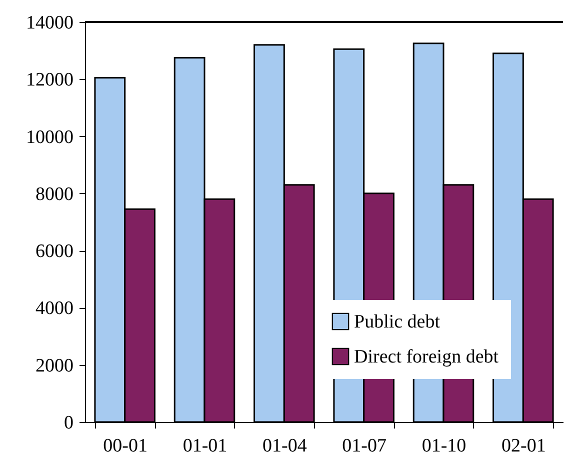 The height and width of the screenshot is (461, 569). What do you see at coordinates (50, 23) in the screenshot?
I see `y-tick-label: 14000` at bounding box center [50, 23].